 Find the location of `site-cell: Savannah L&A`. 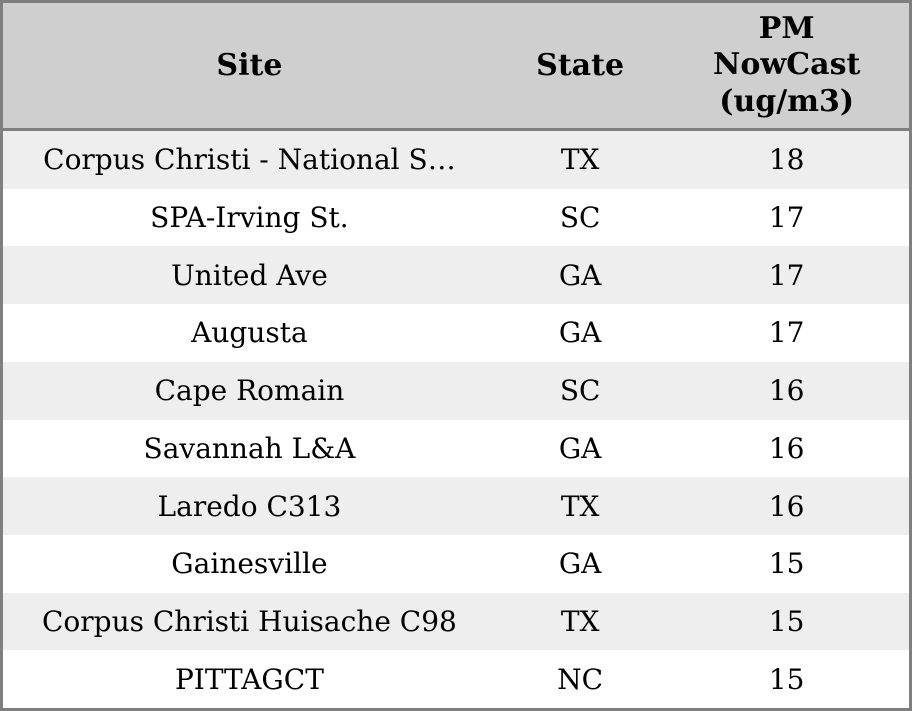

site-cell: Savannah L&A is located at coordinates (249, 448).